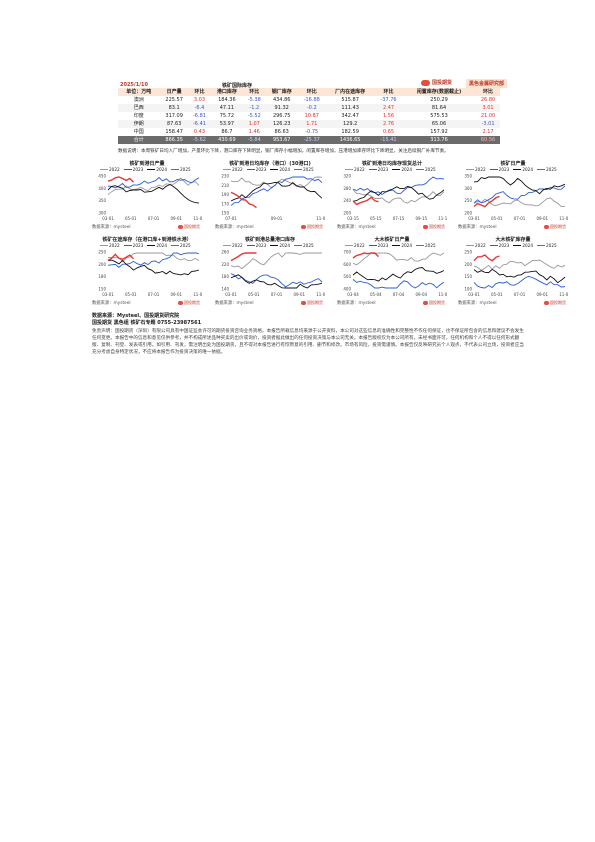 The width and height of the screenshot is (595, 842). What do you see at coordinates (388, 132) in the screenshot?
I see `table-cell: 0.65` at bounding box center [388, 132].